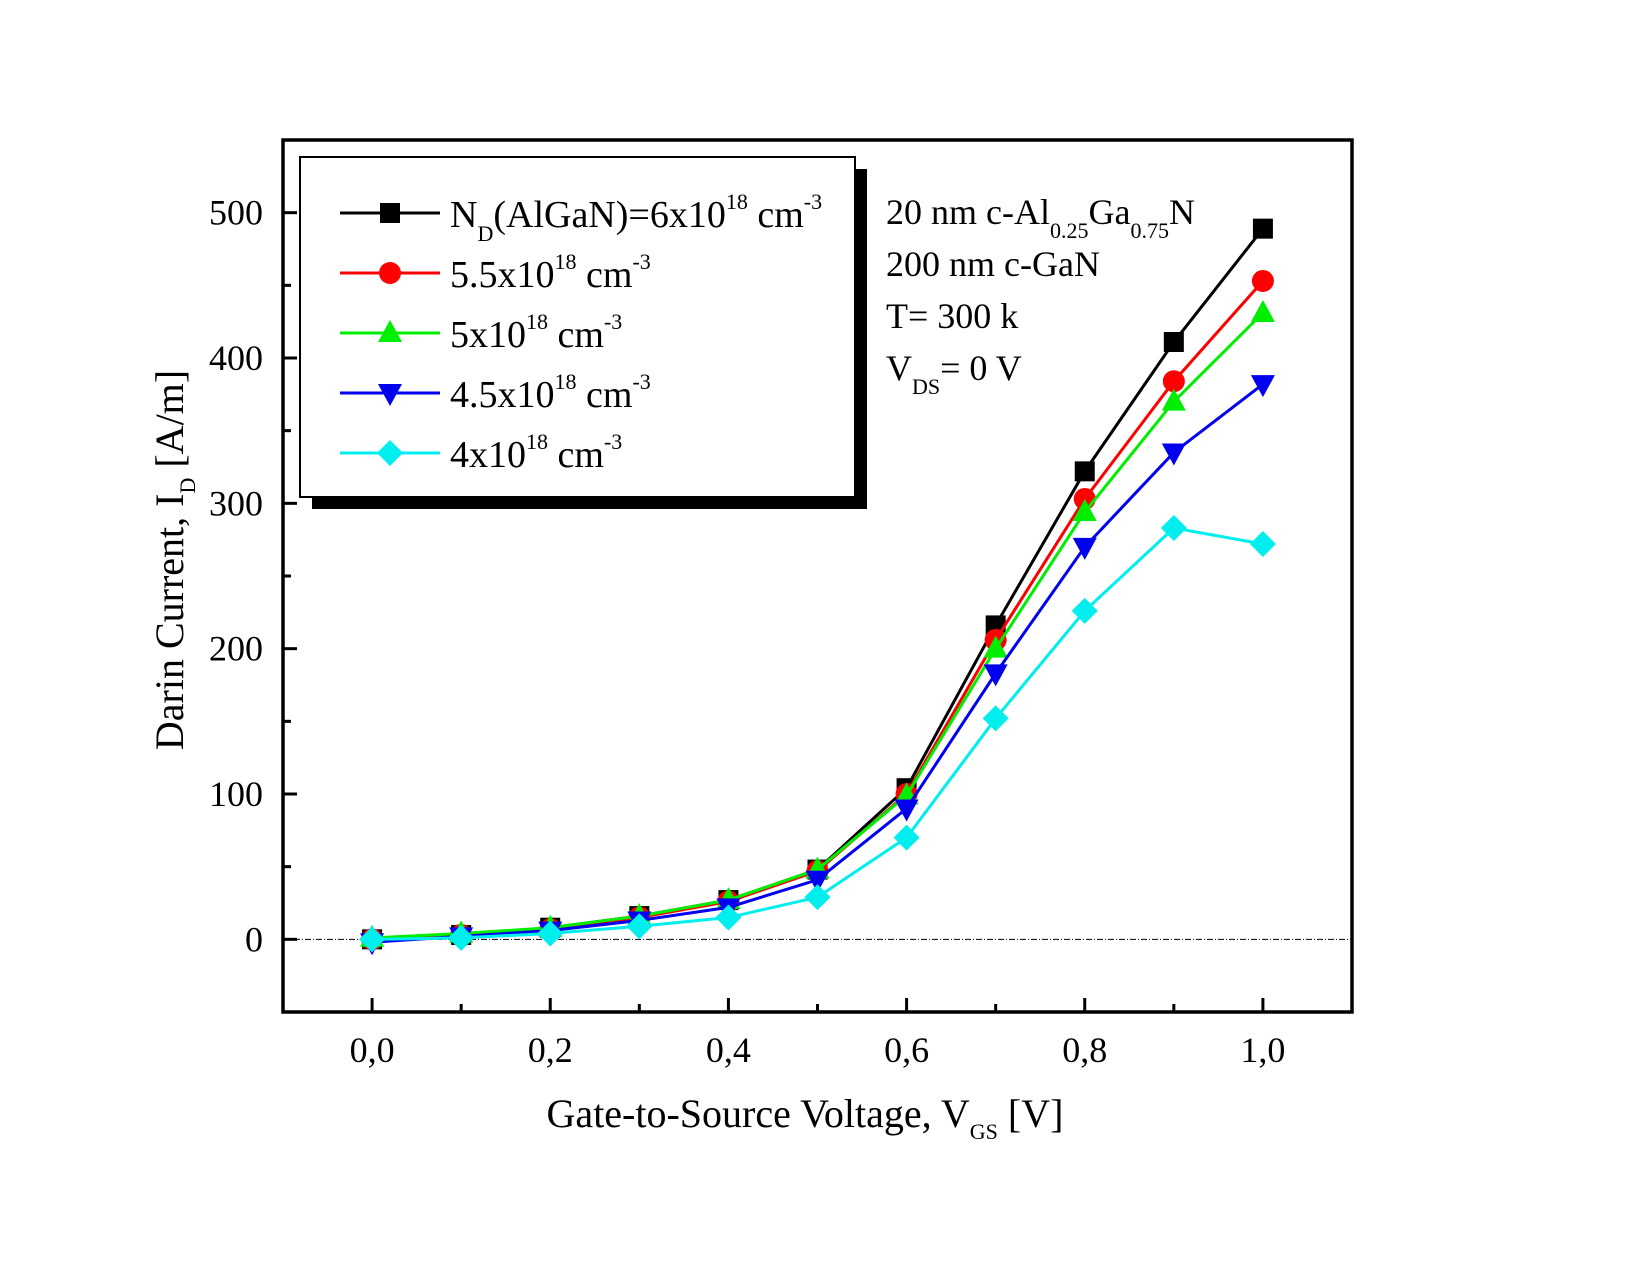 The height and width of the screenshot is (1274, 1650). Describe the element at coordinates (1262, 1050) in the screenshot. I see `x-tick-label: 1,0` at that location.